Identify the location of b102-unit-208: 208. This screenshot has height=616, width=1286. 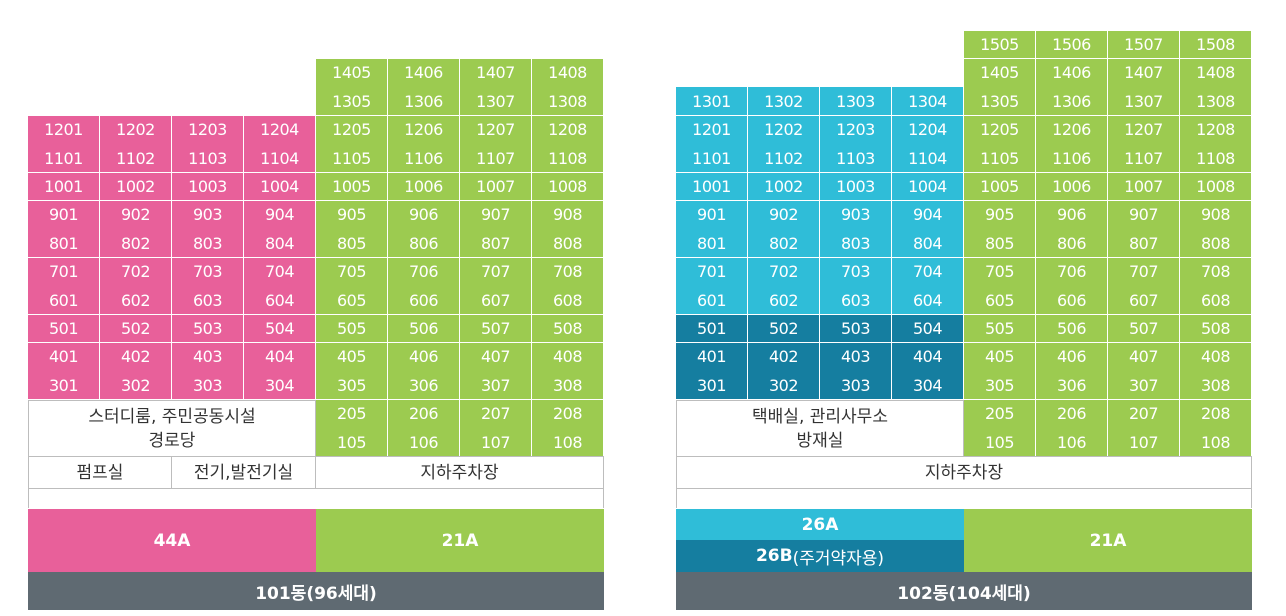
(1216, 414).